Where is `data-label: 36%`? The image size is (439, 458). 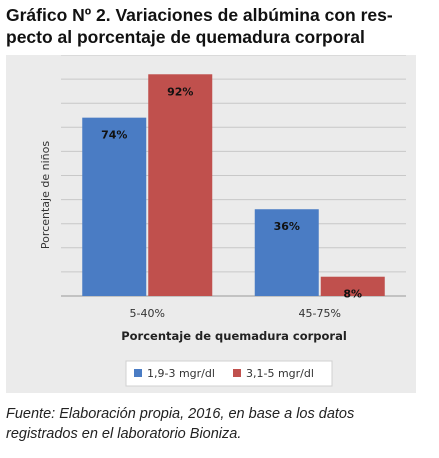 data-label: 36% is located at coordinates (287, 226).